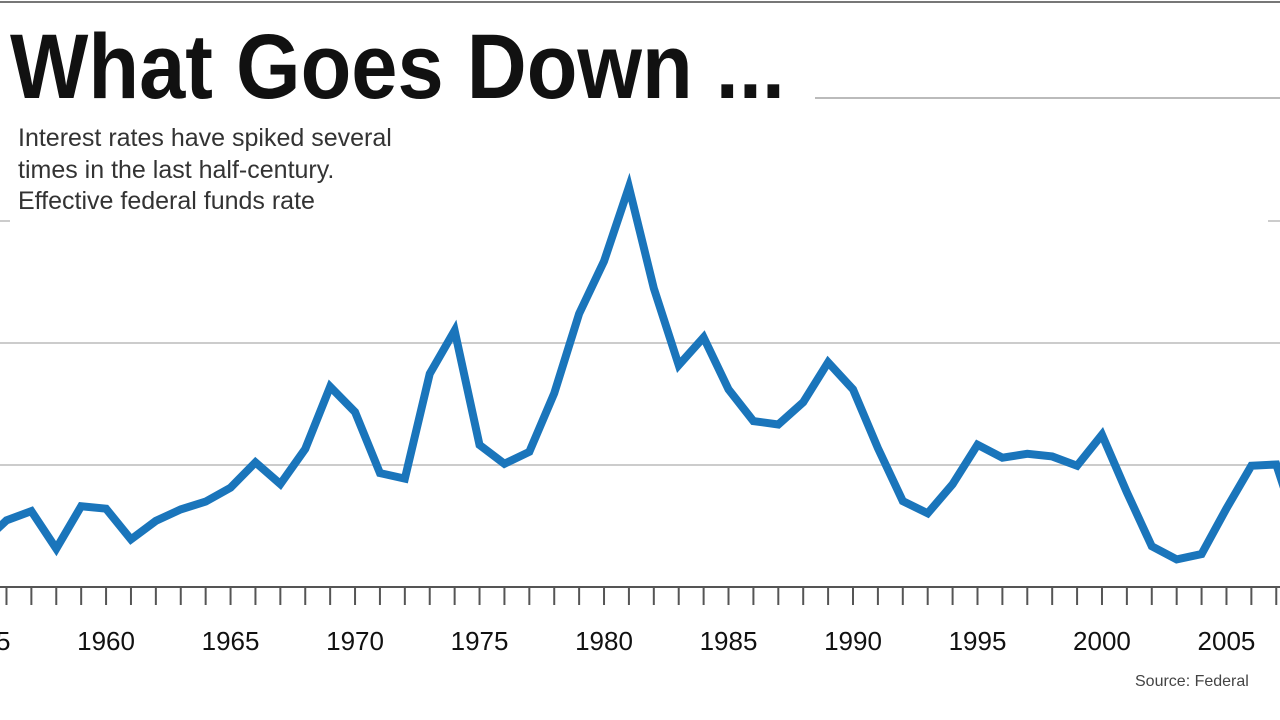  What do you see at coordinates (1192, 681) in the screenshot?
I see `source: Source: Federal` at bounding box center [1192, 681].